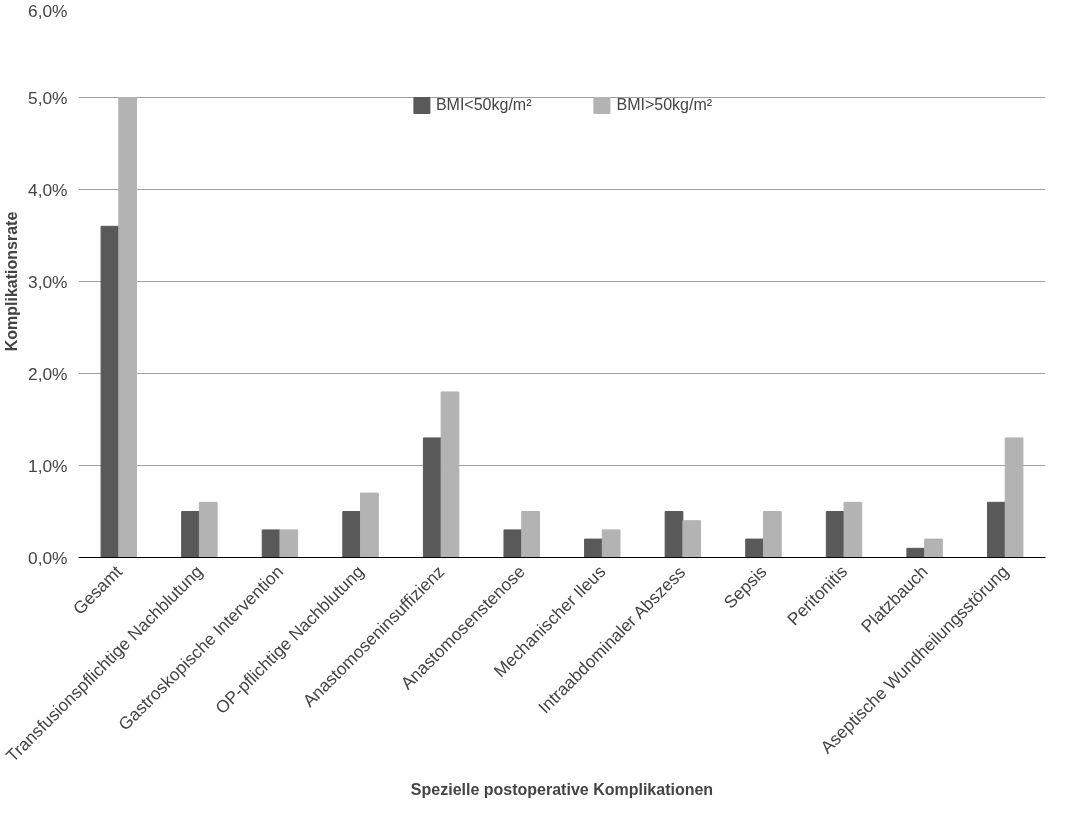 Image resolution: width=1065 pixels, height=814 pixels. Describe the element at coordinates (48, 97) in the screenshot. I see `y-tick-label: 5,0%` at that location.